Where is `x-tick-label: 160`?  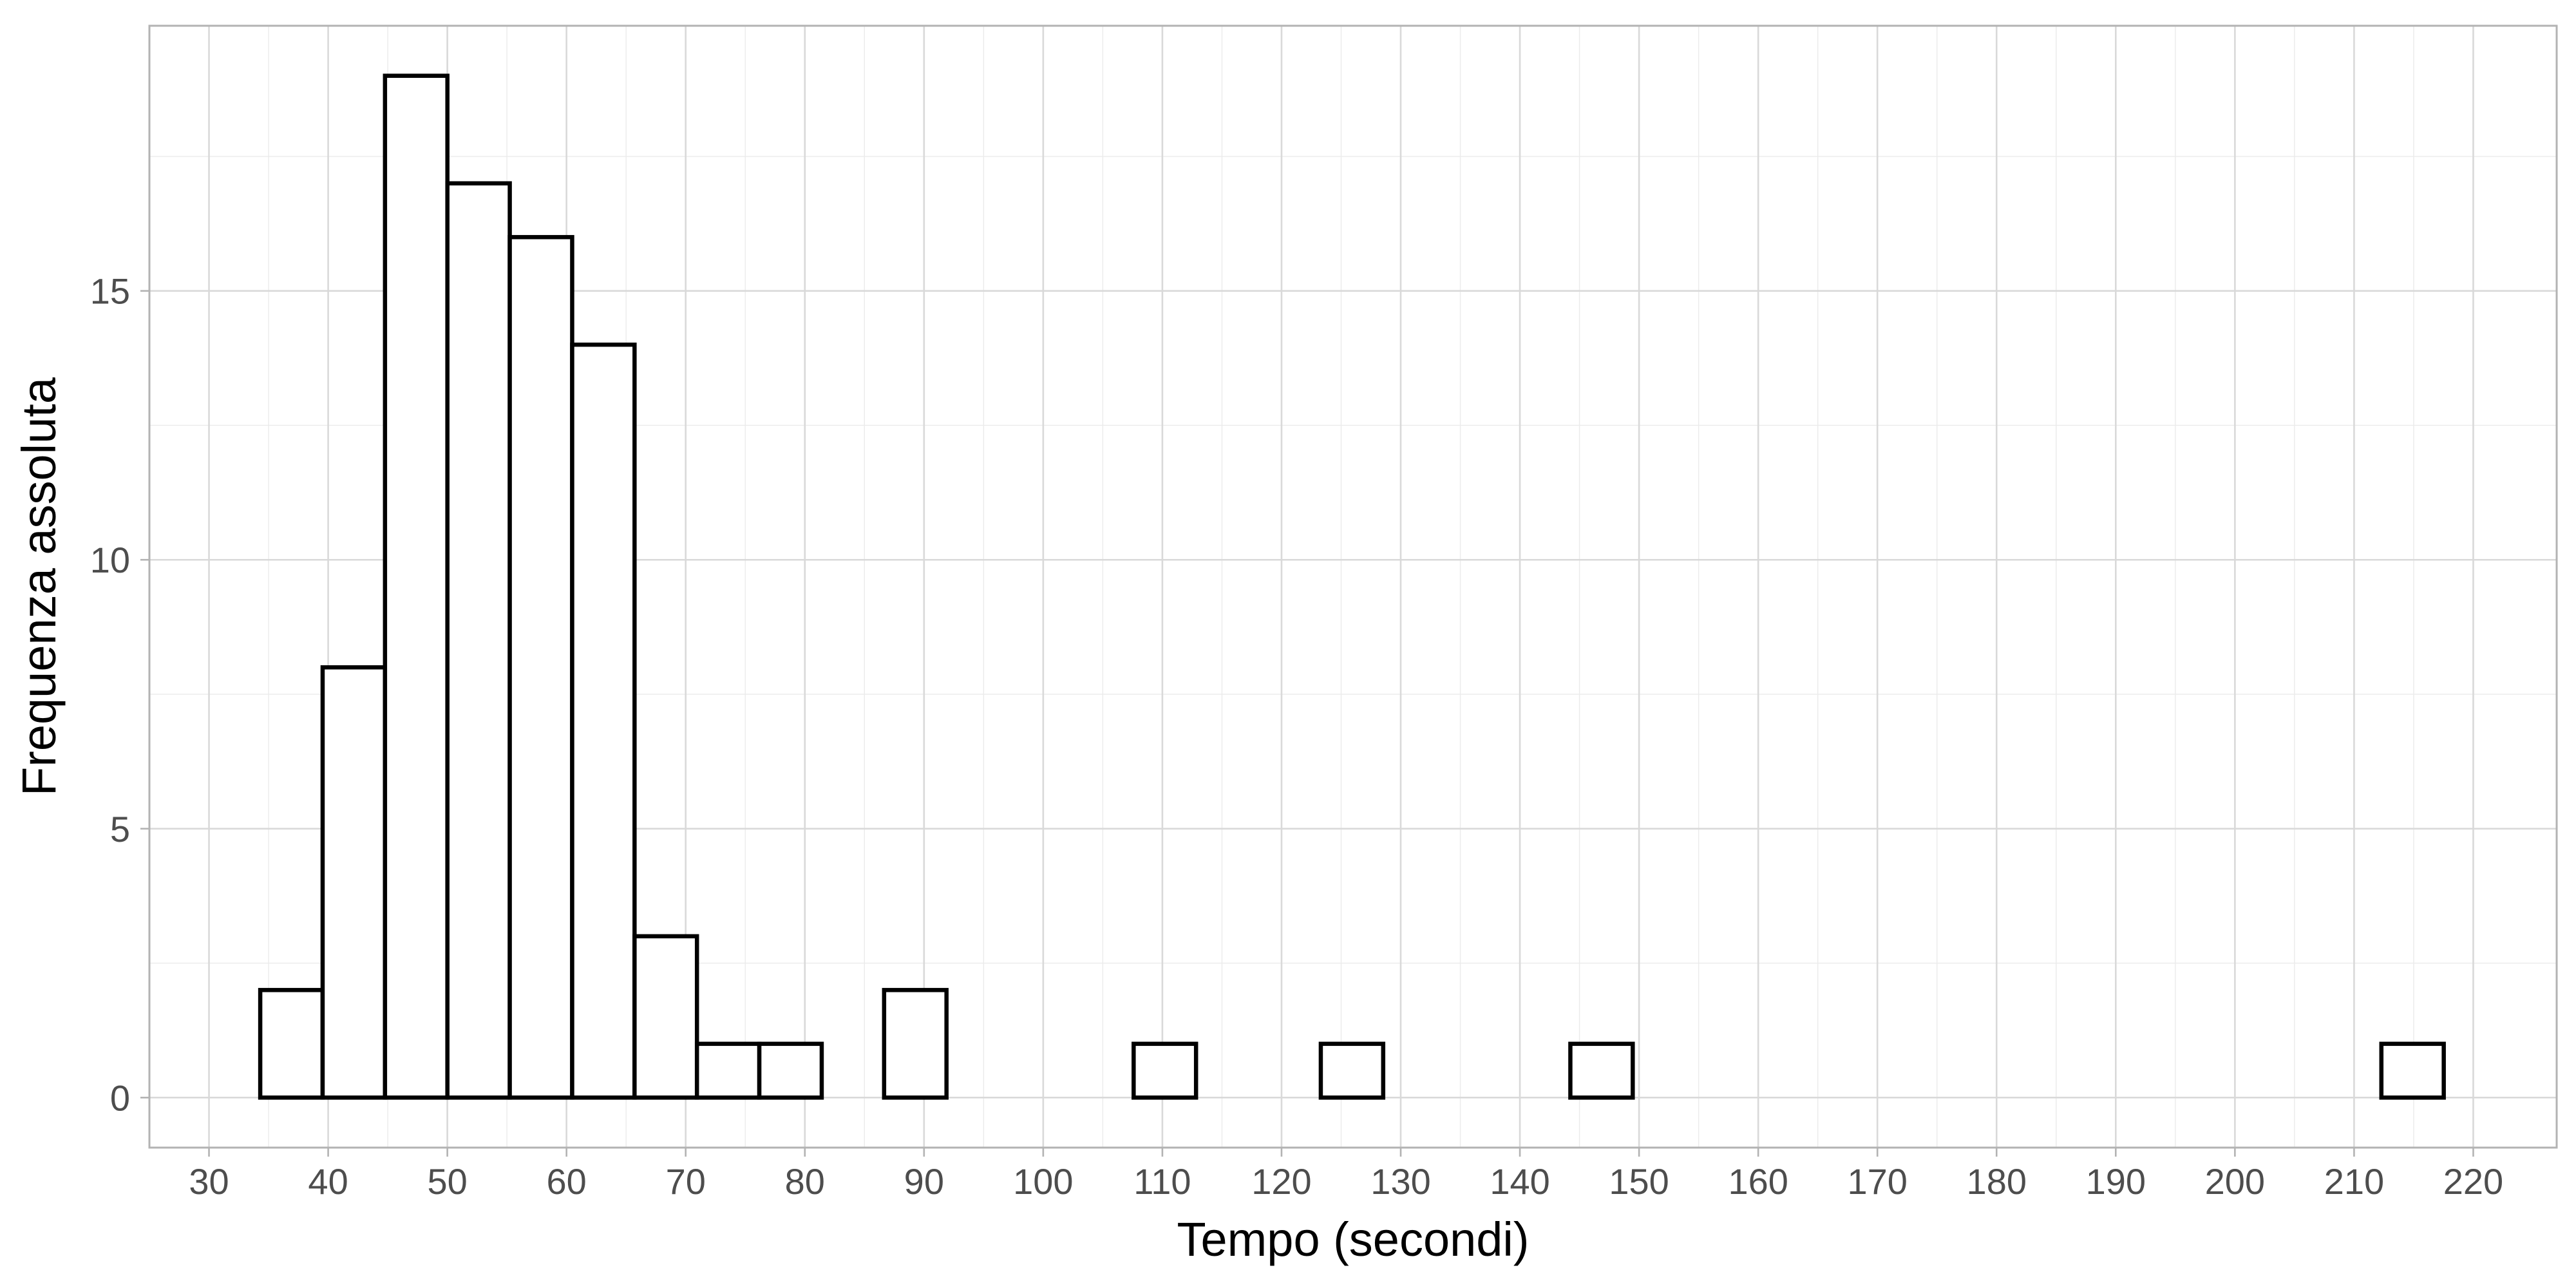
x-tick-label: 160 is located at coordinates (1758, 1181).